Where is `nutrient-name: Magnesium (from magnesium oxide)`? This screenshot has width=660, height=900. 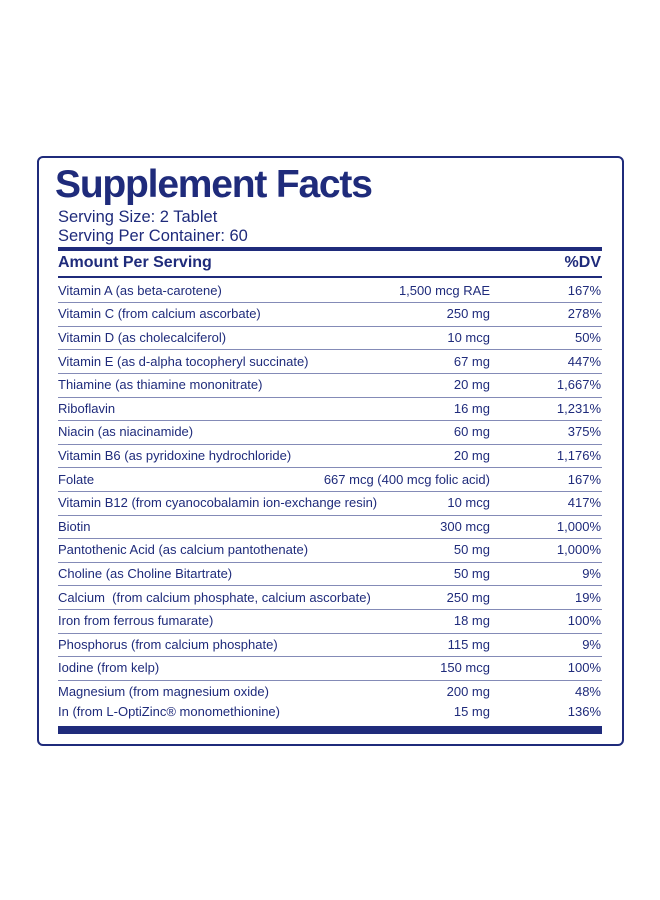
nutrient-name: Magnesium (from magnesium oxide) is located at coordinates (163, 691).